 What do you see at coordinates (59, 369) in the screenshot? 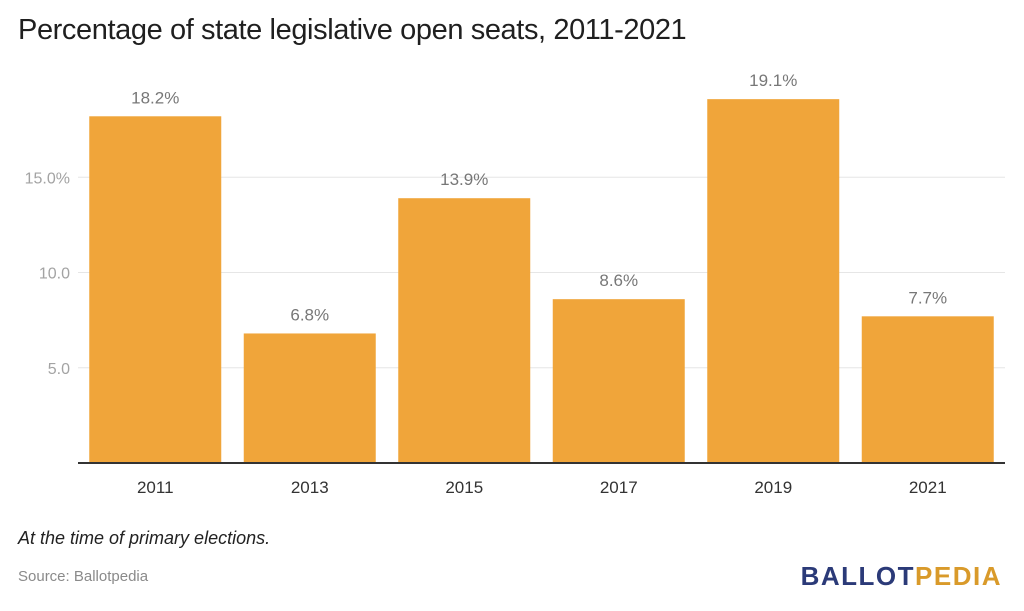
I see `y-tick-label: 5.0` at bounding box center [59, 369].